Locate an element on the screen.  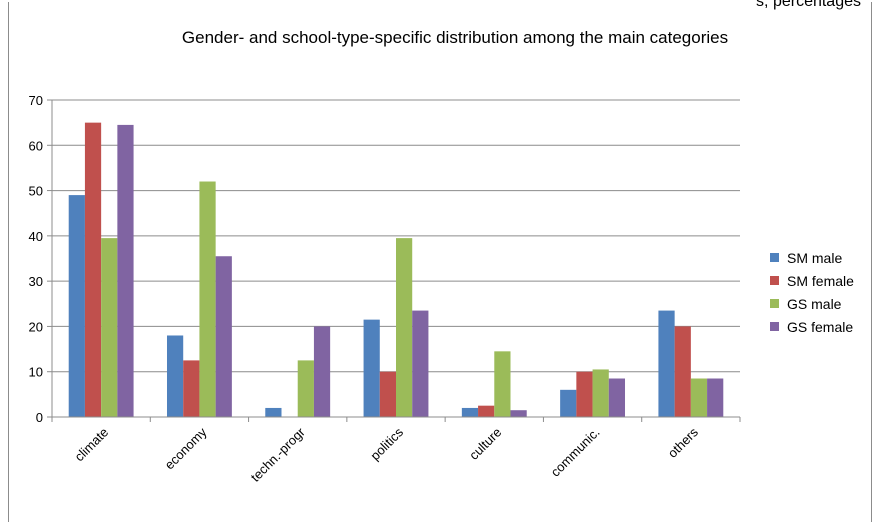
bar-economy-gs-male is located at coordinates (207, 299).